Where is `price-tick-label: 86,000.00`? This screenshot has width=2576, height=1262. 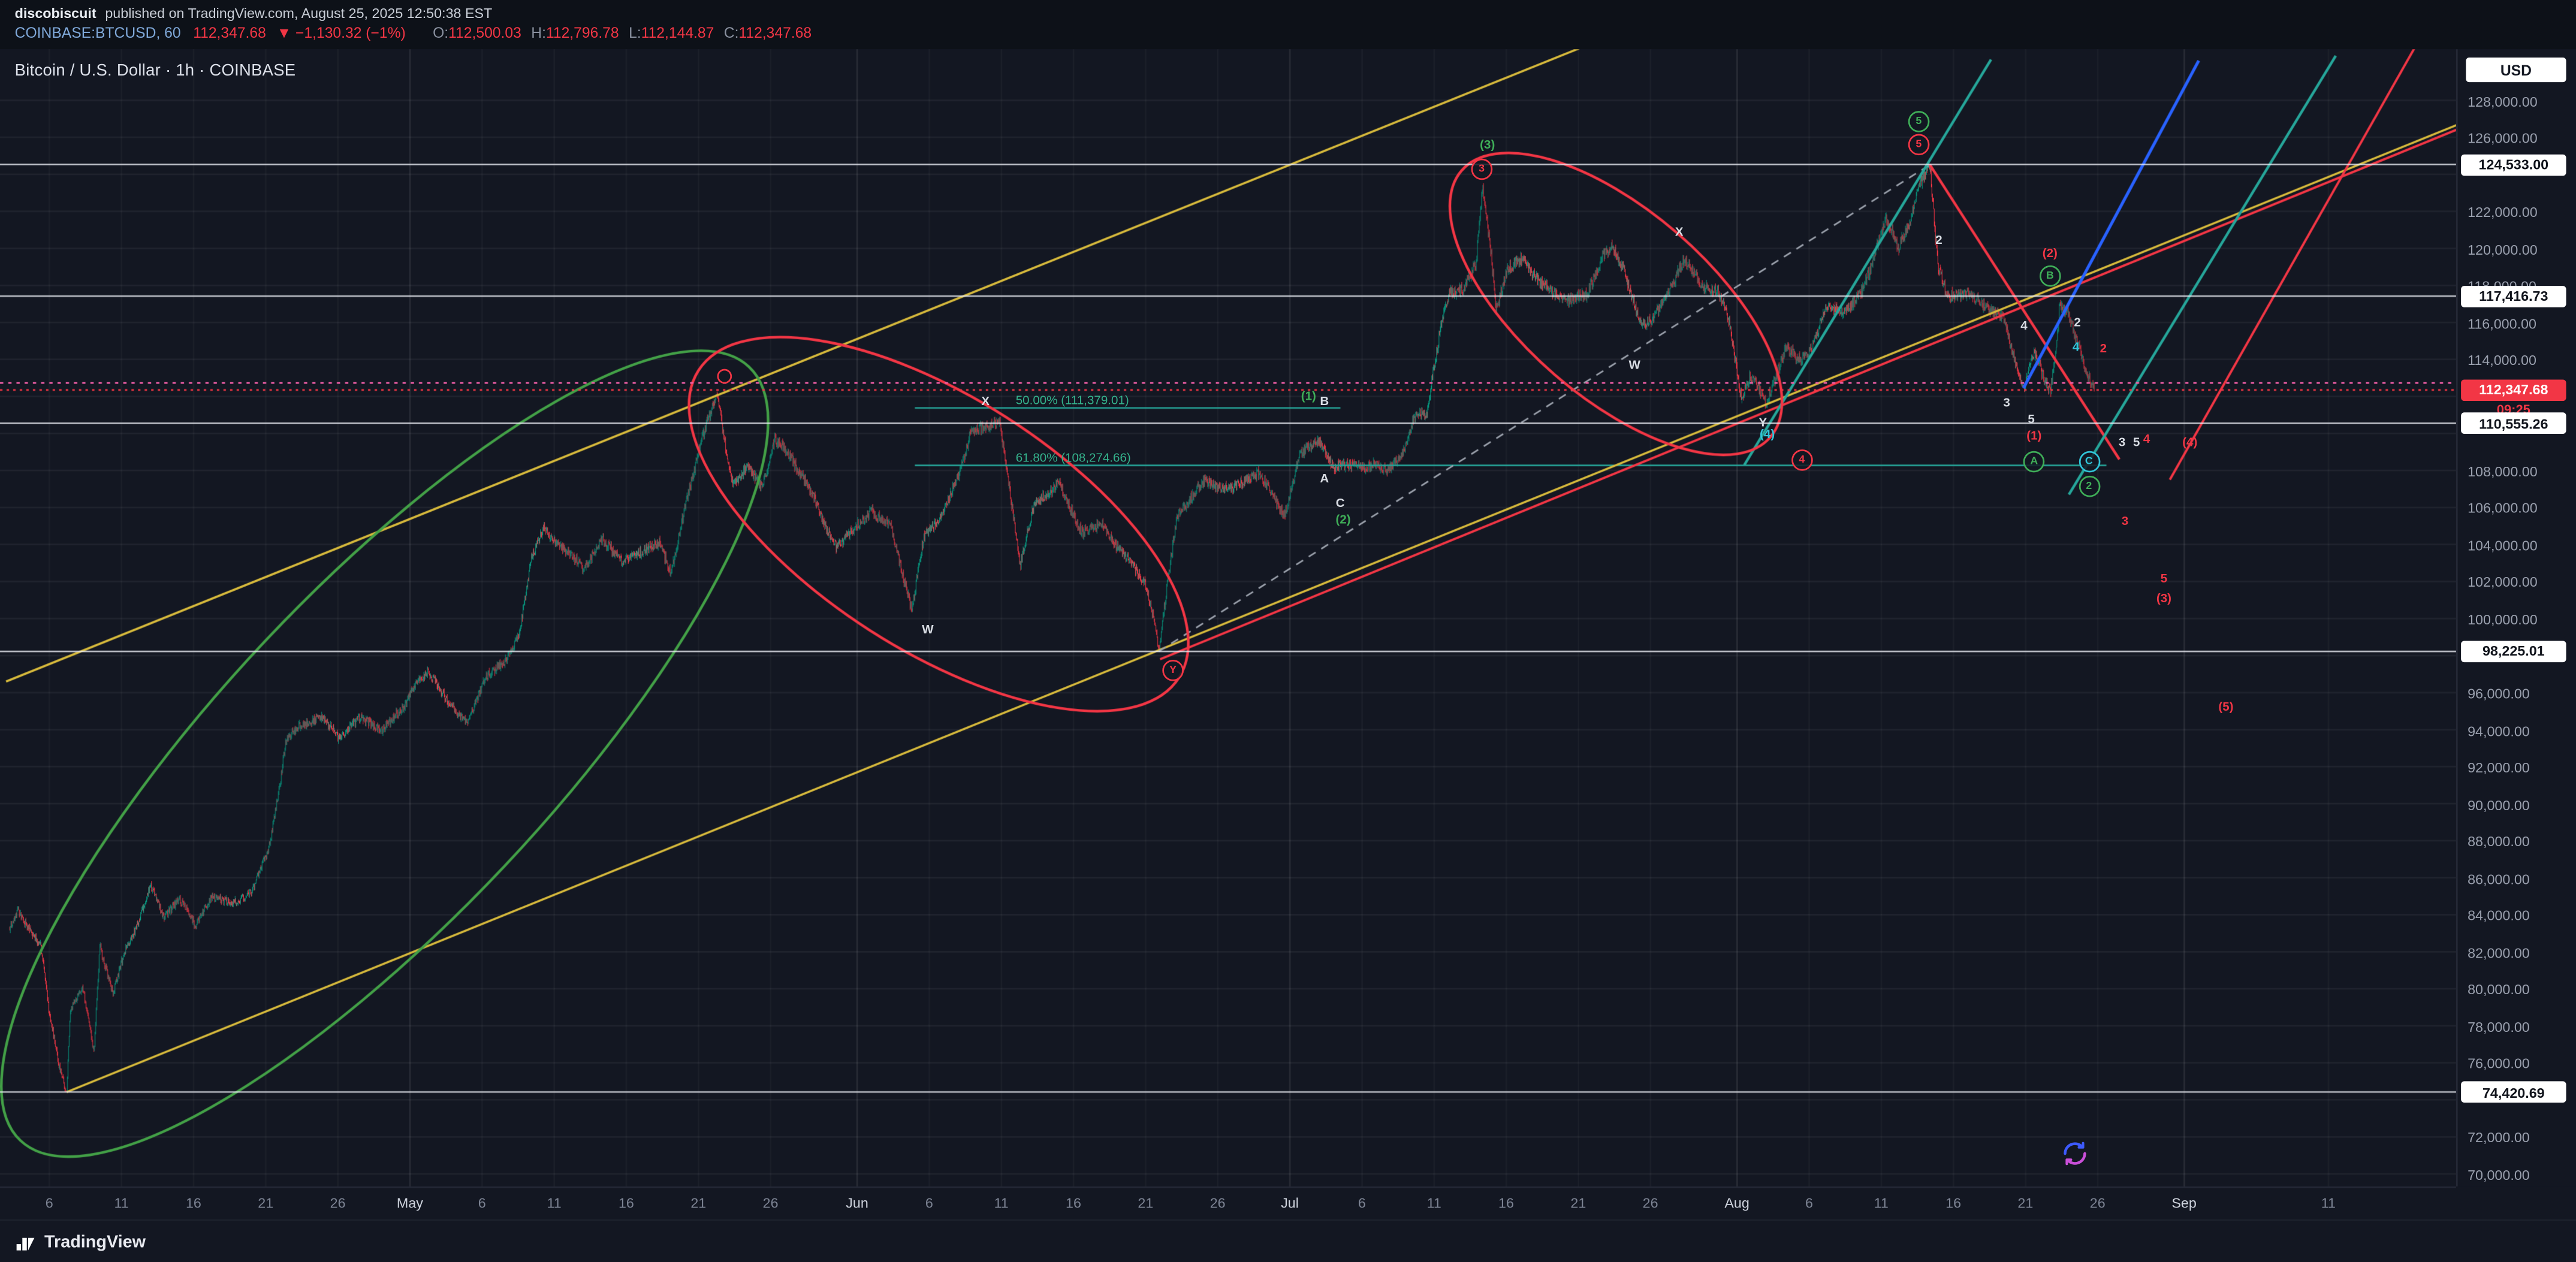
price-tick-label: 86,000.00 is located at coordinates (2499, 879).